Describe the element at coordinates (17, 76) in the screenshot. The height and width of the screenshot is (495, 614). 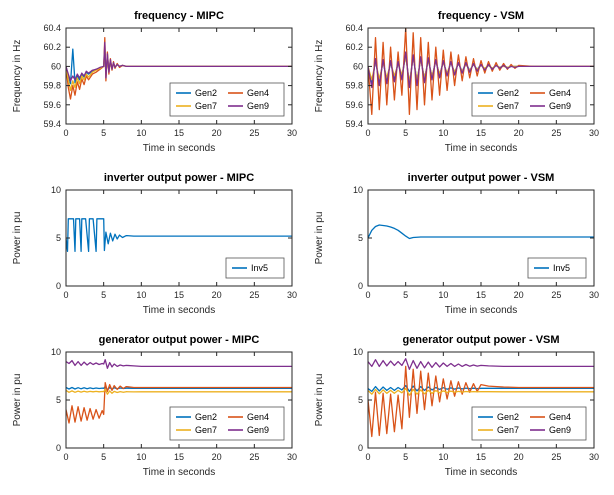
I see `y-axis-label: Frequency in Hz` at that location.